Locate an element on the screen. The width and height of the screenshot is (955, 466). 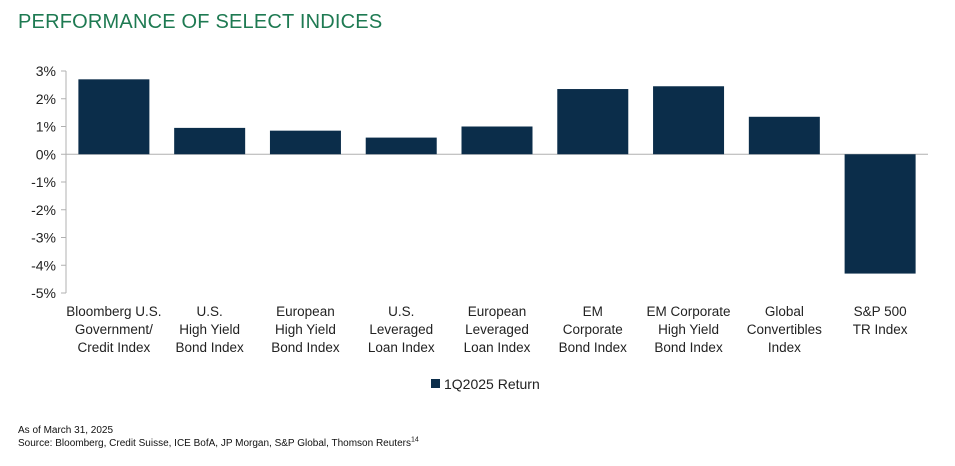
y-tick-label: 2% is located at coordinates (46, 99).